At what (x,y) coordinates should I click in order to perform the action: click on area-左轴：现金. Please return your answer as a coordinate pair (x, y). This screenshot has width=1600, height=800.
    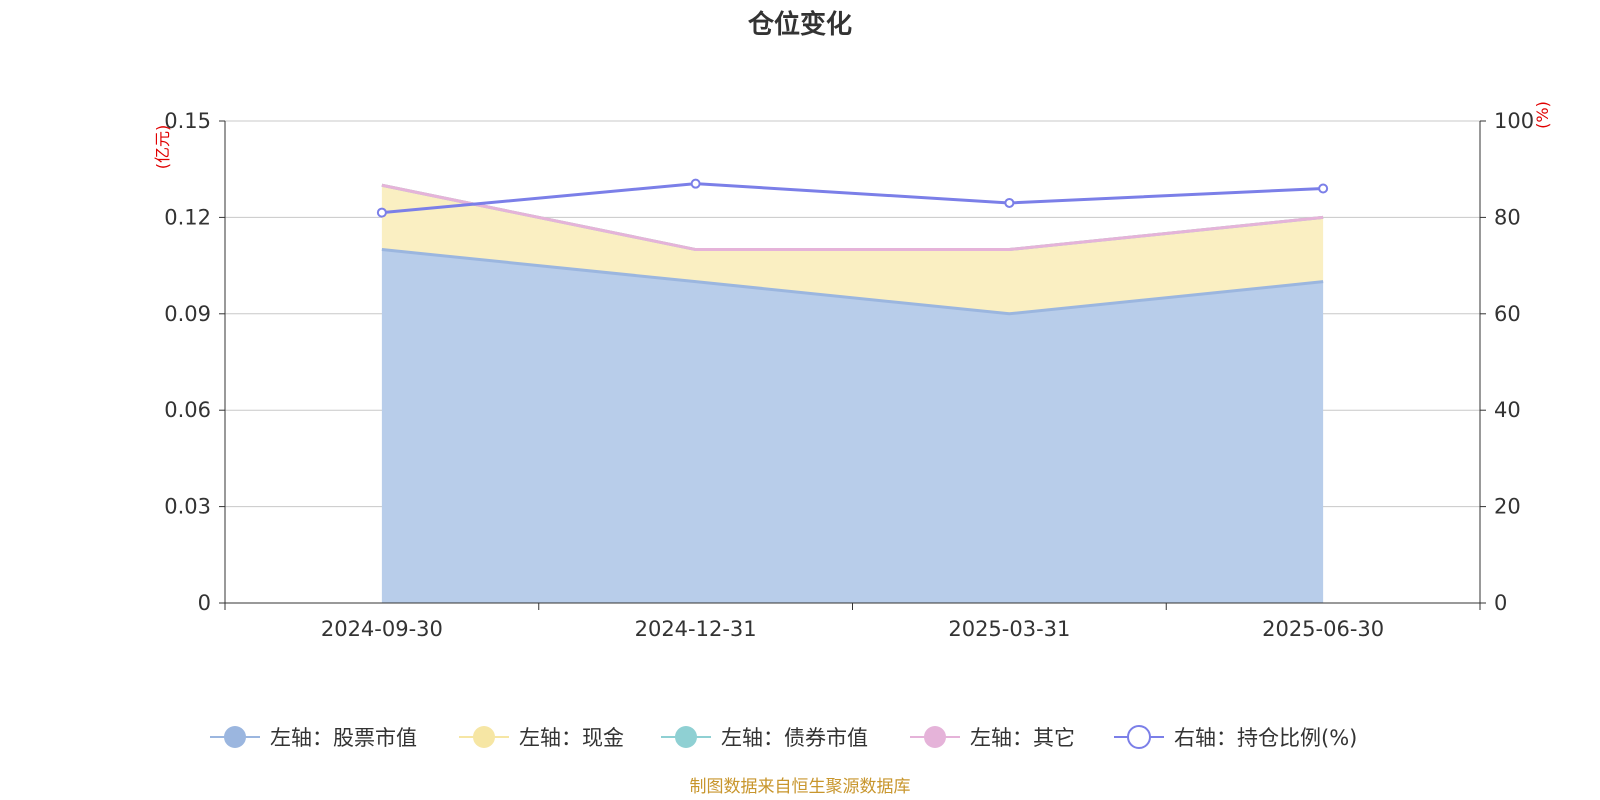
    Looking at the image, I should click on (852, 249).